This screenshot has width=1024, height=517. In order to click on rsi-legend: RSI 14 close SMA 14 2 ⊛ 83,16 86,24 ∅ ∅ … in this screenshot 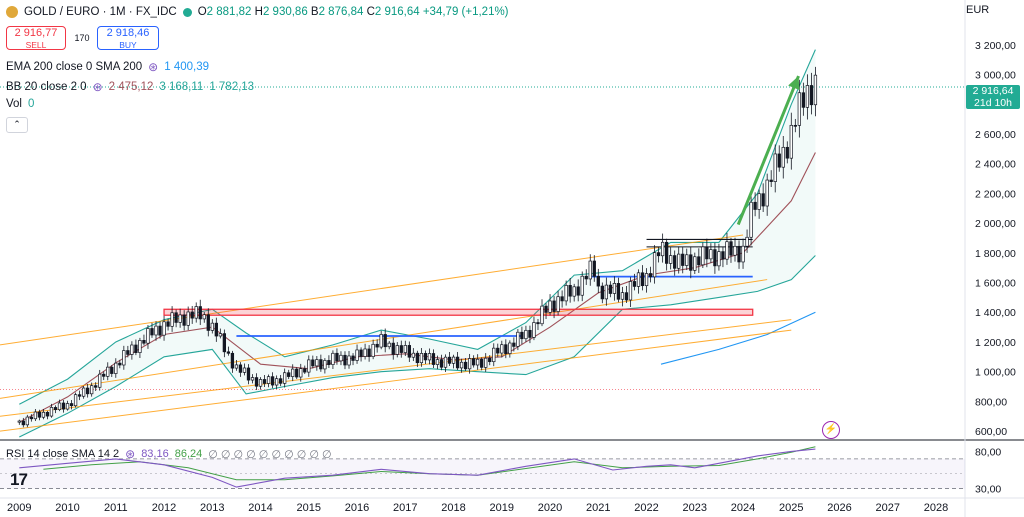, I will do `click(169, 454)`.